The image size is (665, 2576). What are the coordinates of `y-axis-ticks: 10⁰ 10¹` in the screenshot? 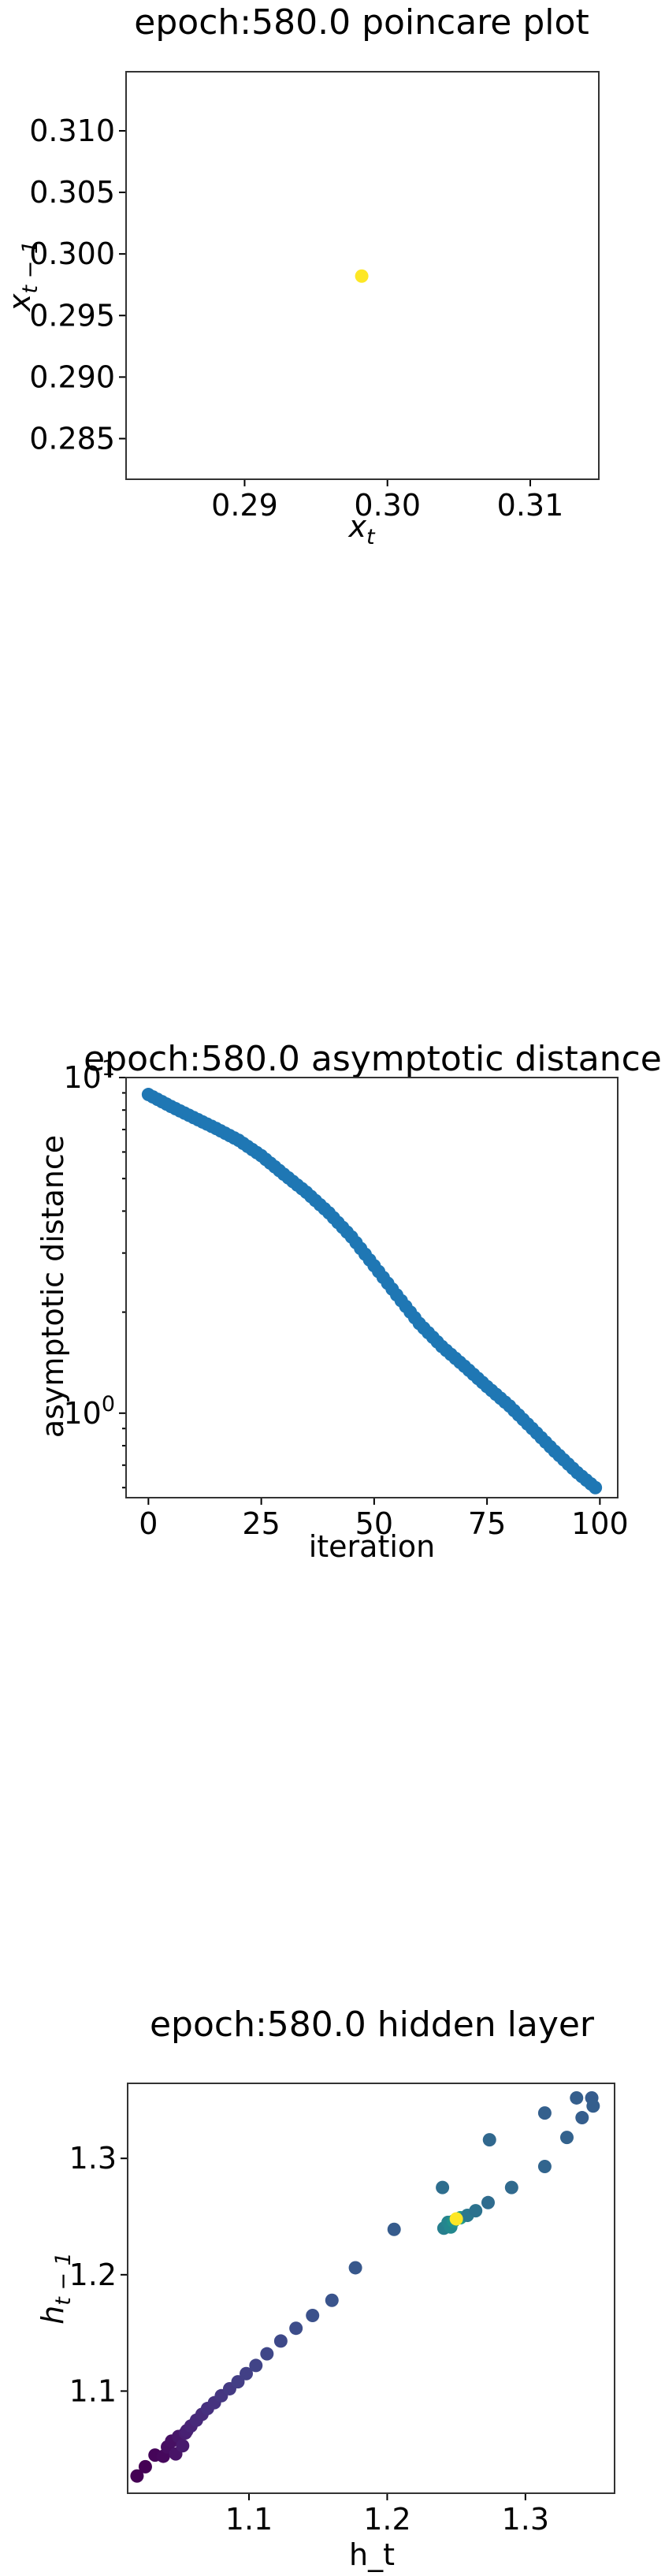 It's located at (94, 1272).